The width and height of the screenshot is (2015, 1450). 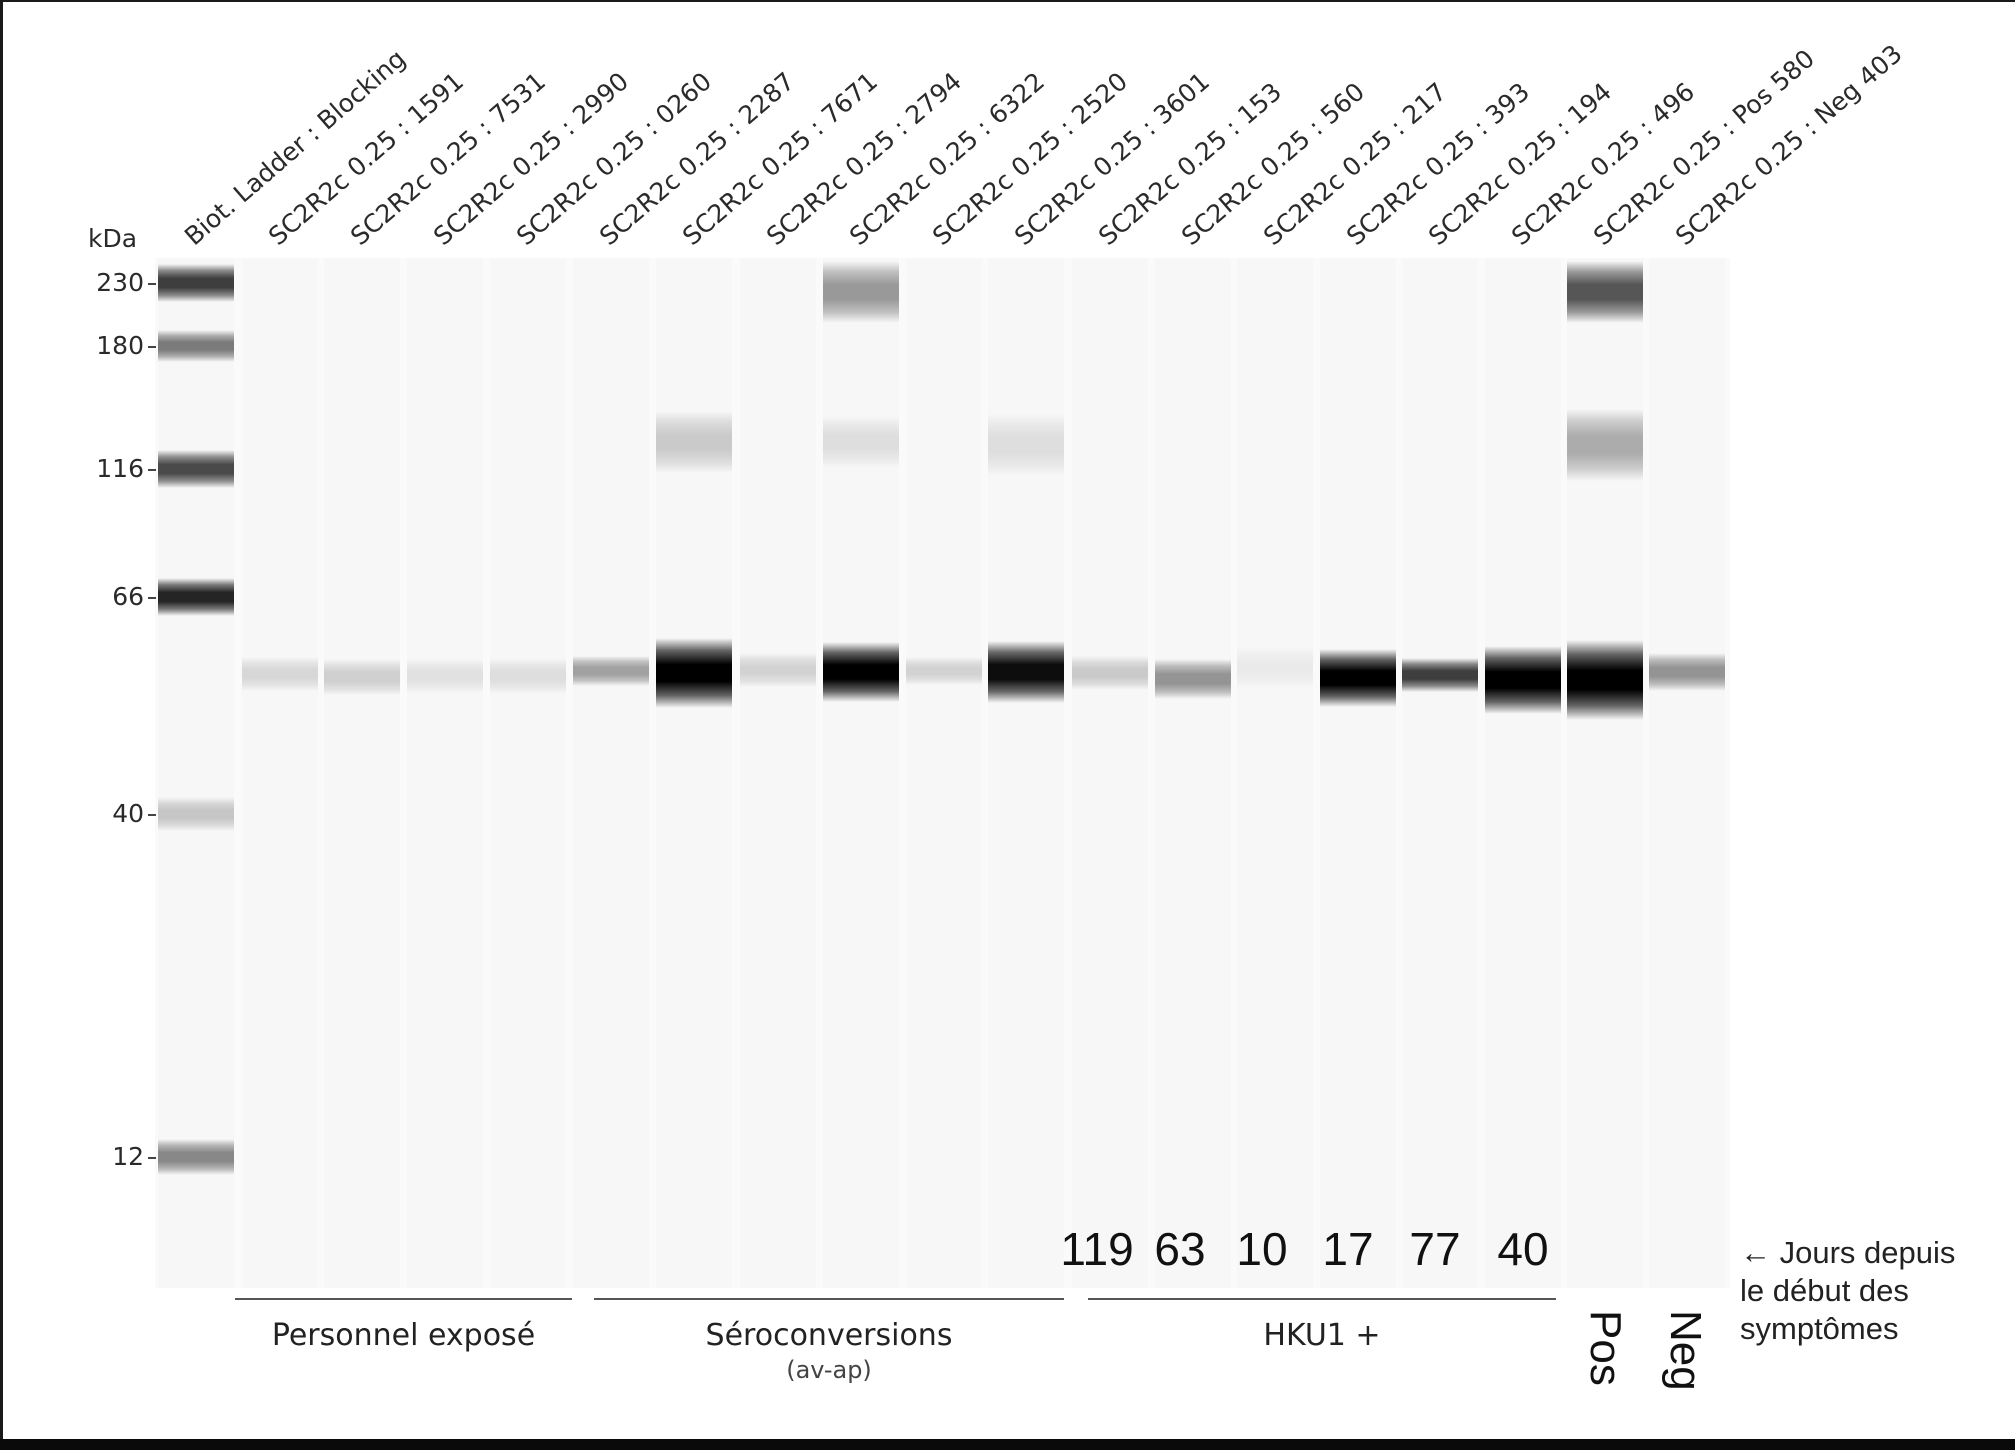 I want to click on day-label: 63, so click(x=1180, y=1249).